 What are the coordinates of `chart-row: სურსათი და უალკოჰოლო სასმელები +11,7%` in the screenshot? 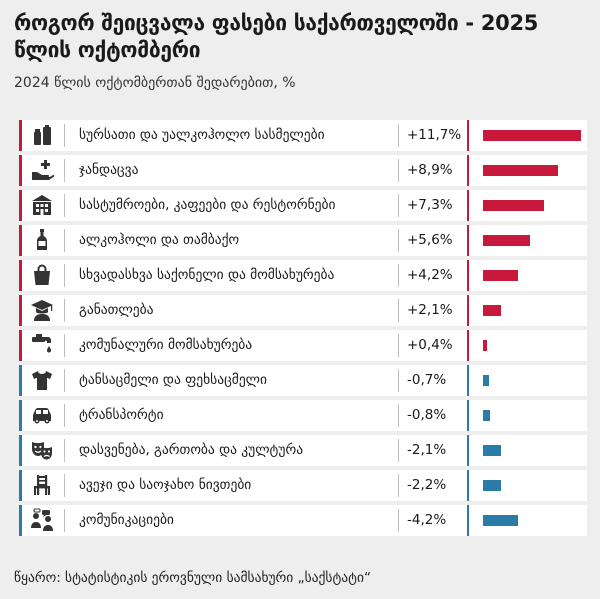 It's located at (303, 135).